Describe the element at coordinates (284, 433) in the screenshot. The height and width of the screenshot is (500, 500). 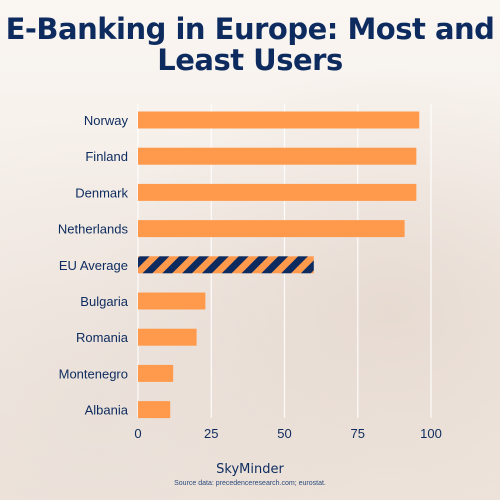
I see `x-tick-label: 50` at that location.